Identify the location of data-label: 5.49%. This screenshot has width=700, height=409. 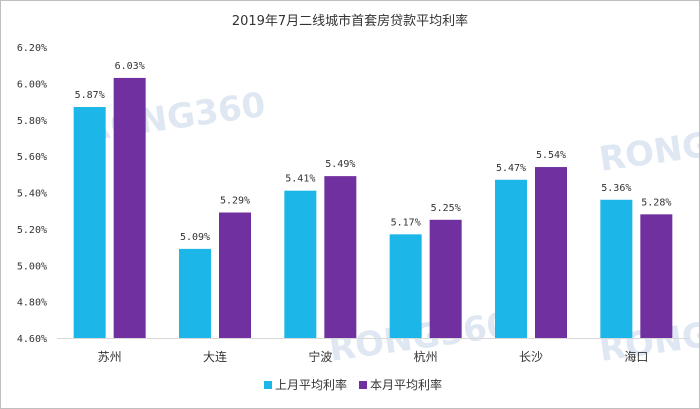
(340, 164).